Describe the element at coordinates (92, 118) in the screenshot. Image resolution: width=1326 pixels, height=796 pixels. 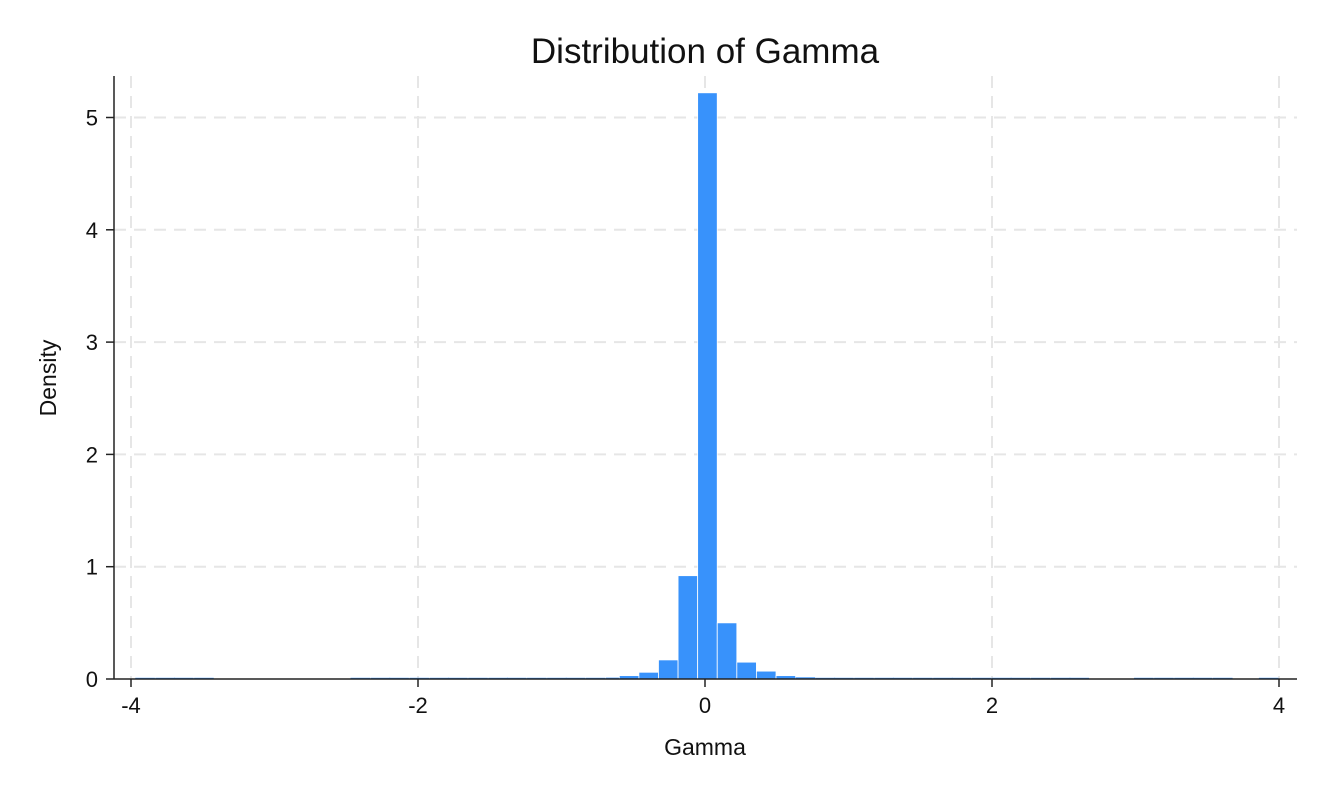
I see `y-tick-label: 5` at that location.